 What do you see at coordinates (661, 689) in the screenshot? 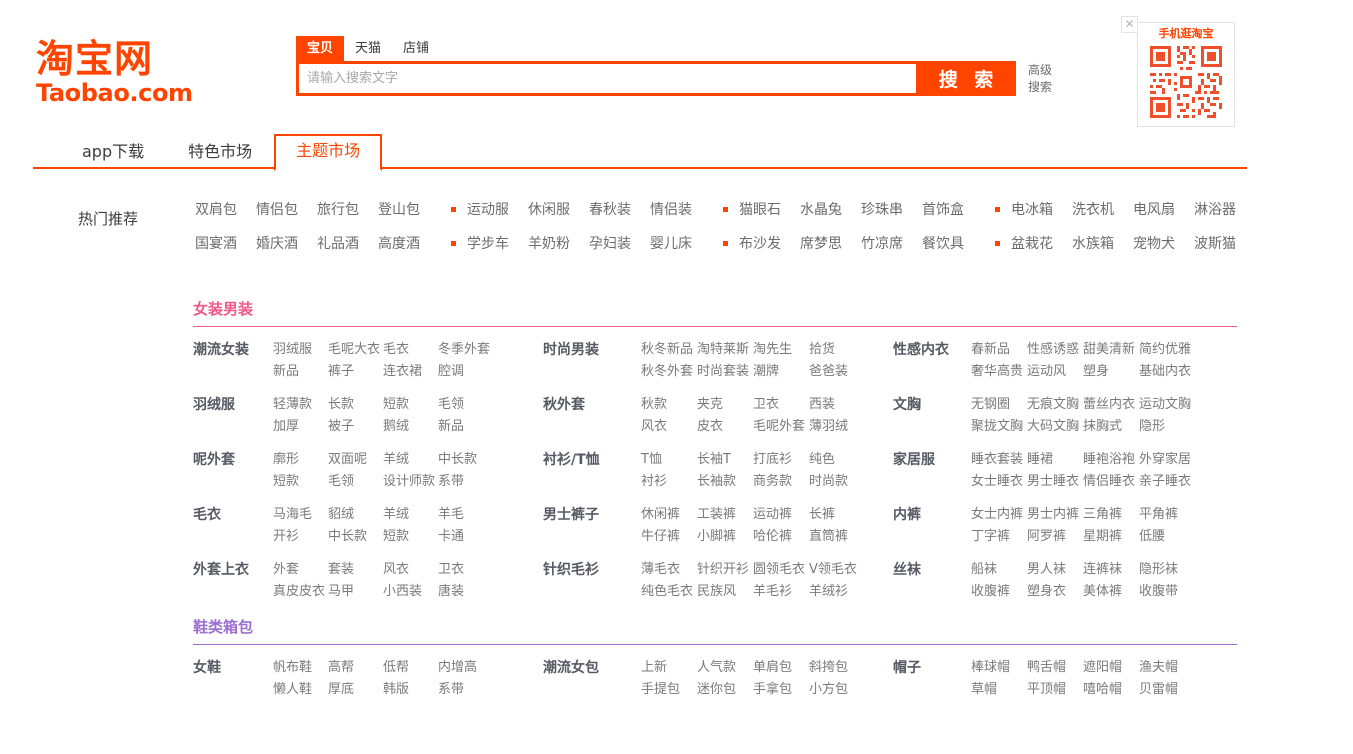
I see `category-link: 手提包` at bounding box center [661, 689].